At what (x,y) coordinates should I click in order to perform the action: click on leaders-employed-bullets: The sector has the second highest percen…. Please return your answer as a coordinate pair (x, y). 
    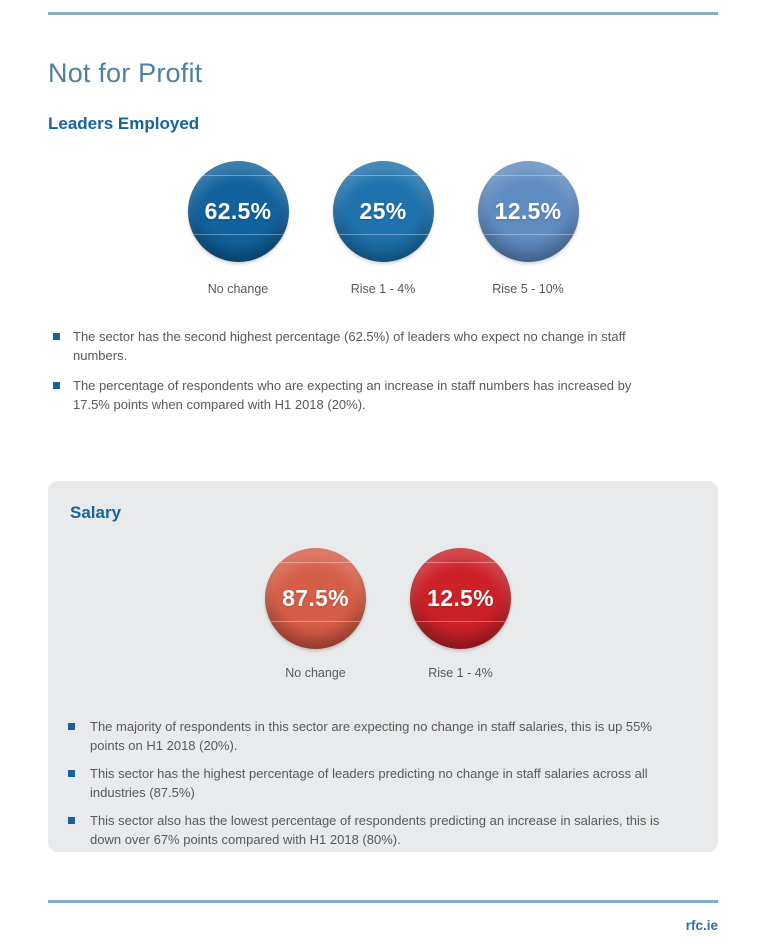
    Looking at the image, I should click on (353, 371).